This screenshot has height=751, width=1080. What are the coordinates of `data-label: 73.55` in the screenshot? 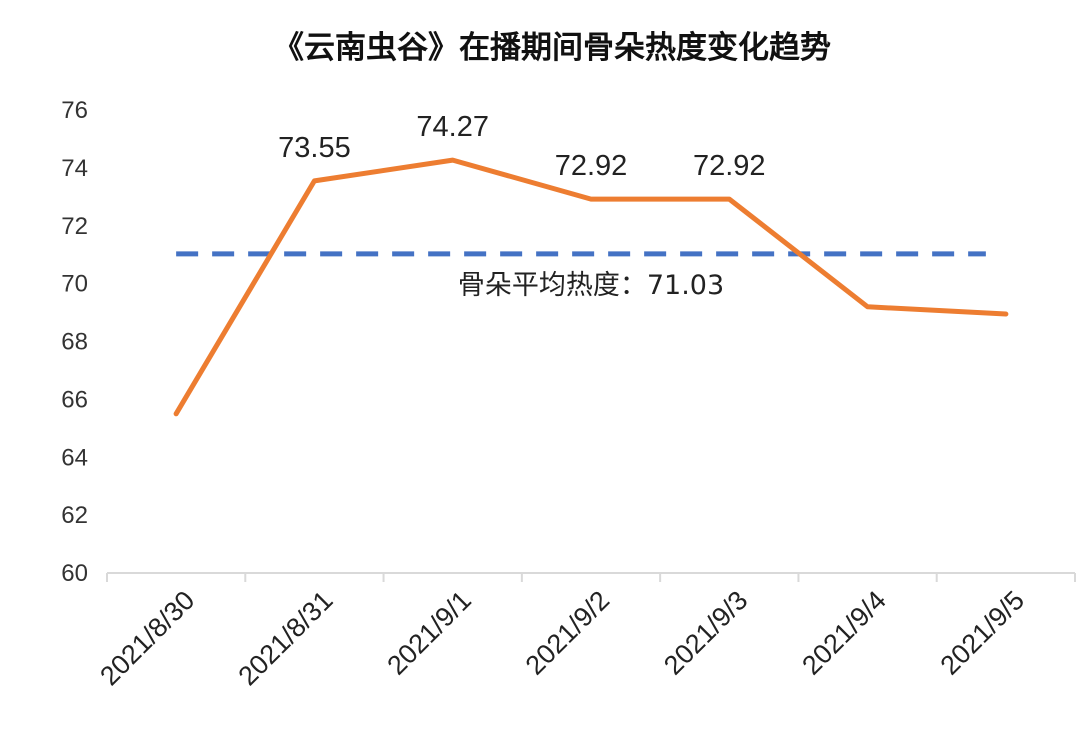 It's located at (314, 148).